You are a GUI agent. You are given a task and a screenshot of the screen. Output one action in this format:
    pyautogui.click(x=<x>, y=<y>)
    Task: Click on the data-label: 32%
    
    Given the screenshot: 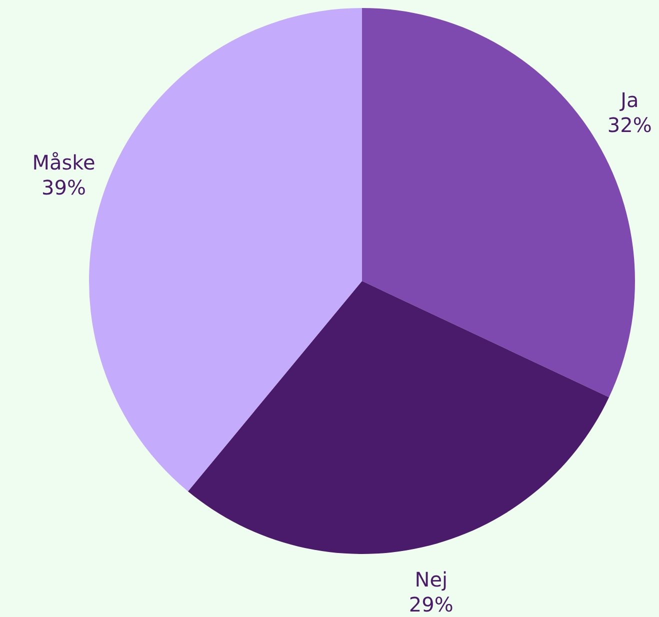 What is the action you would take?
    pyautogui.click(x=629, y=125)
    